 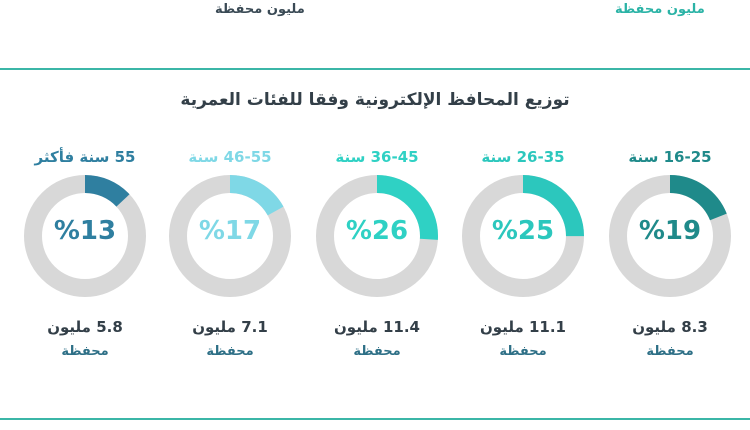 I want to click on age-group-column: 55 سنة فأكثر %13 5.8 مليون محفظة, so click(x=85, y=263).